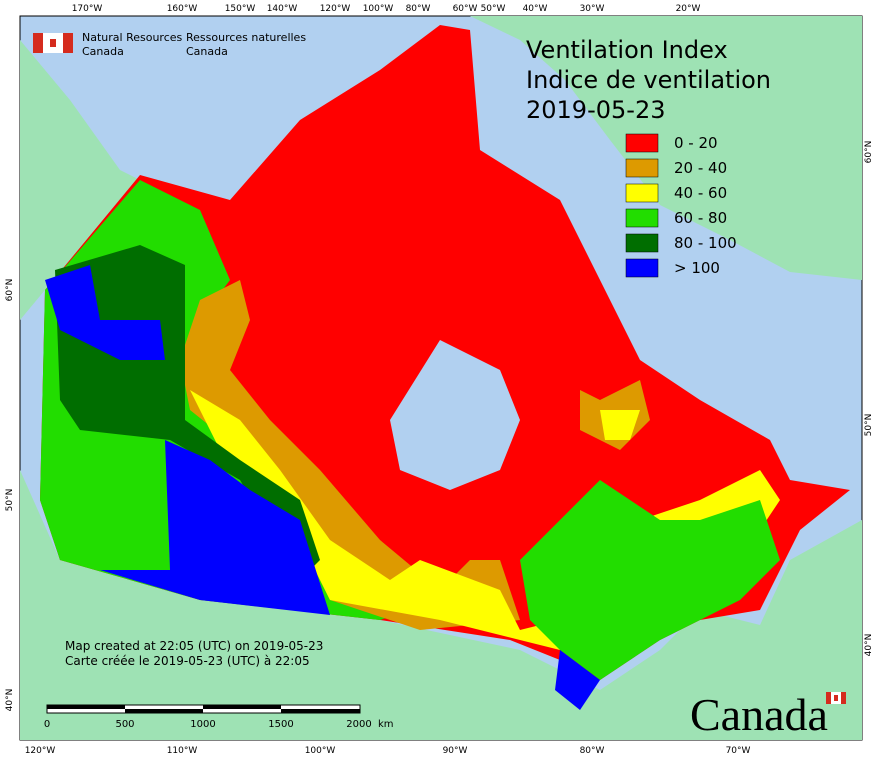  Describe the element at coordinates (688, 9) in the screenshot. I see `longitude-label: 20°W` at that location.